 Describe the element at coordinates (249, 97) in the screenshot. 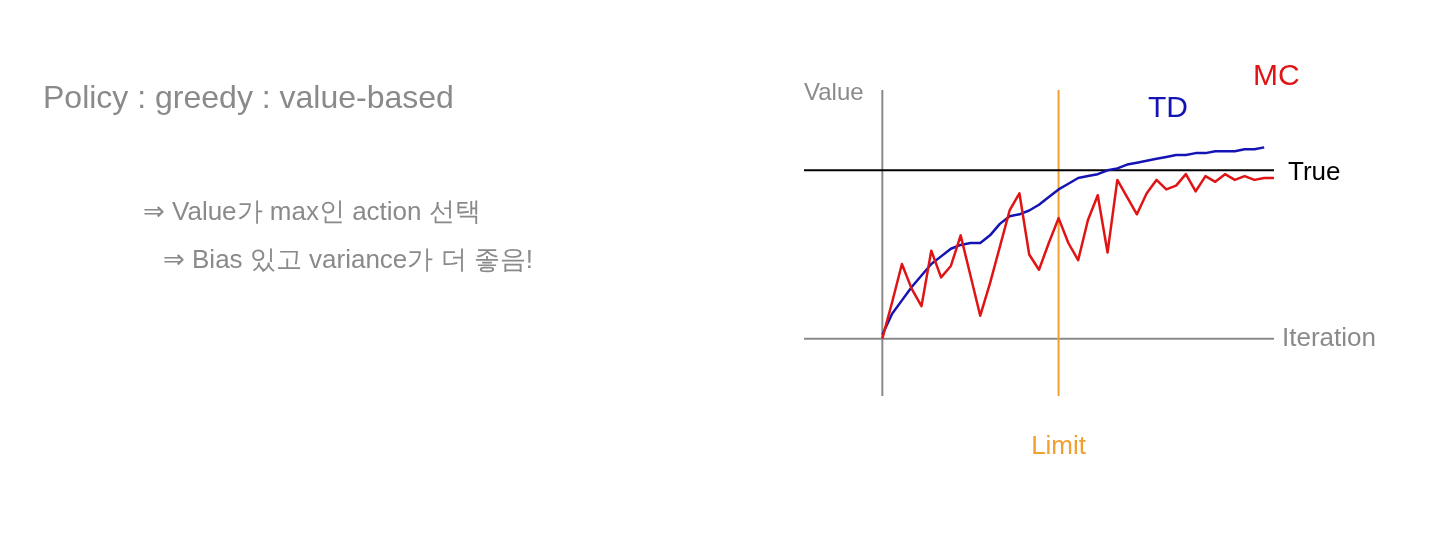

I see `text: Policy : greedy : value-based` at that location.